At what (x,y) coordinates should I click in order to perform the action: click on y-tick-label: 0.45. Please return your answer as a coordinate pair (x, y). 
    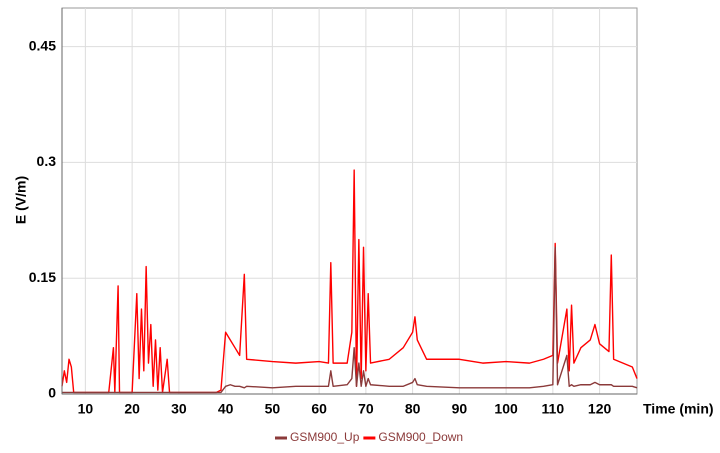
    Looking at the image, I should click on (42, 45).